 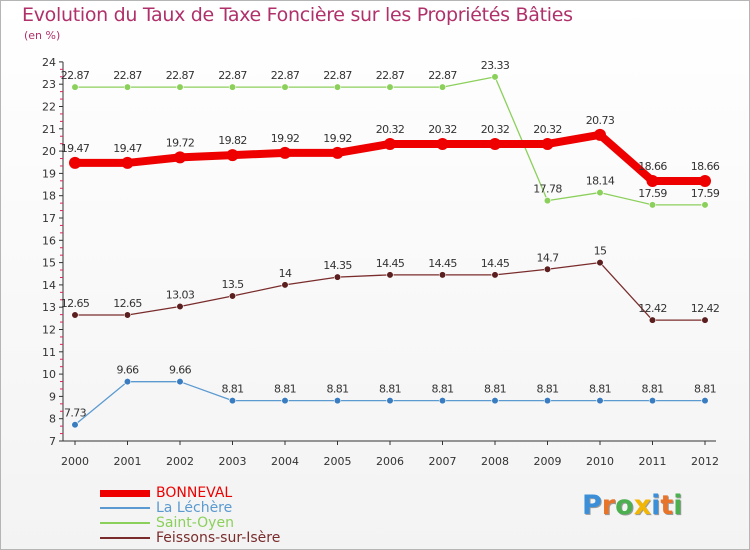 I want to click on data-label-saint-oyen: 23.33, so click(x=495, y=65).